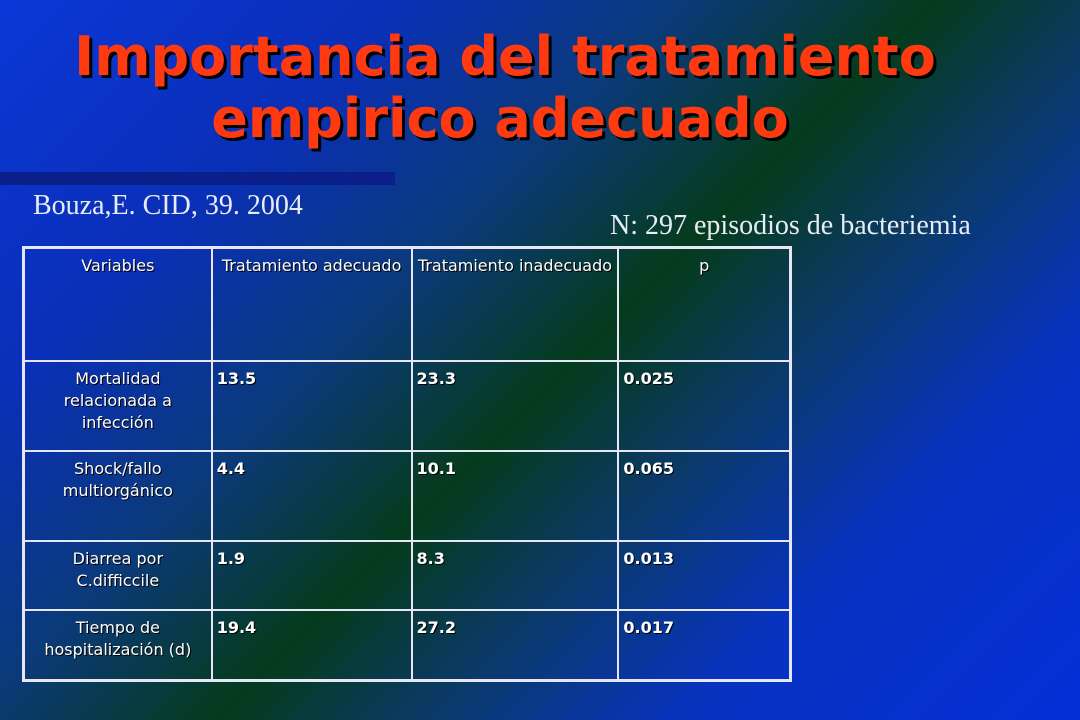 This screenshot has width=1080, height=720. What do you see at coordinates (704, 645) in the screenshot?
I see `row-p-value: 0.017` at bounding box center [704, 645].